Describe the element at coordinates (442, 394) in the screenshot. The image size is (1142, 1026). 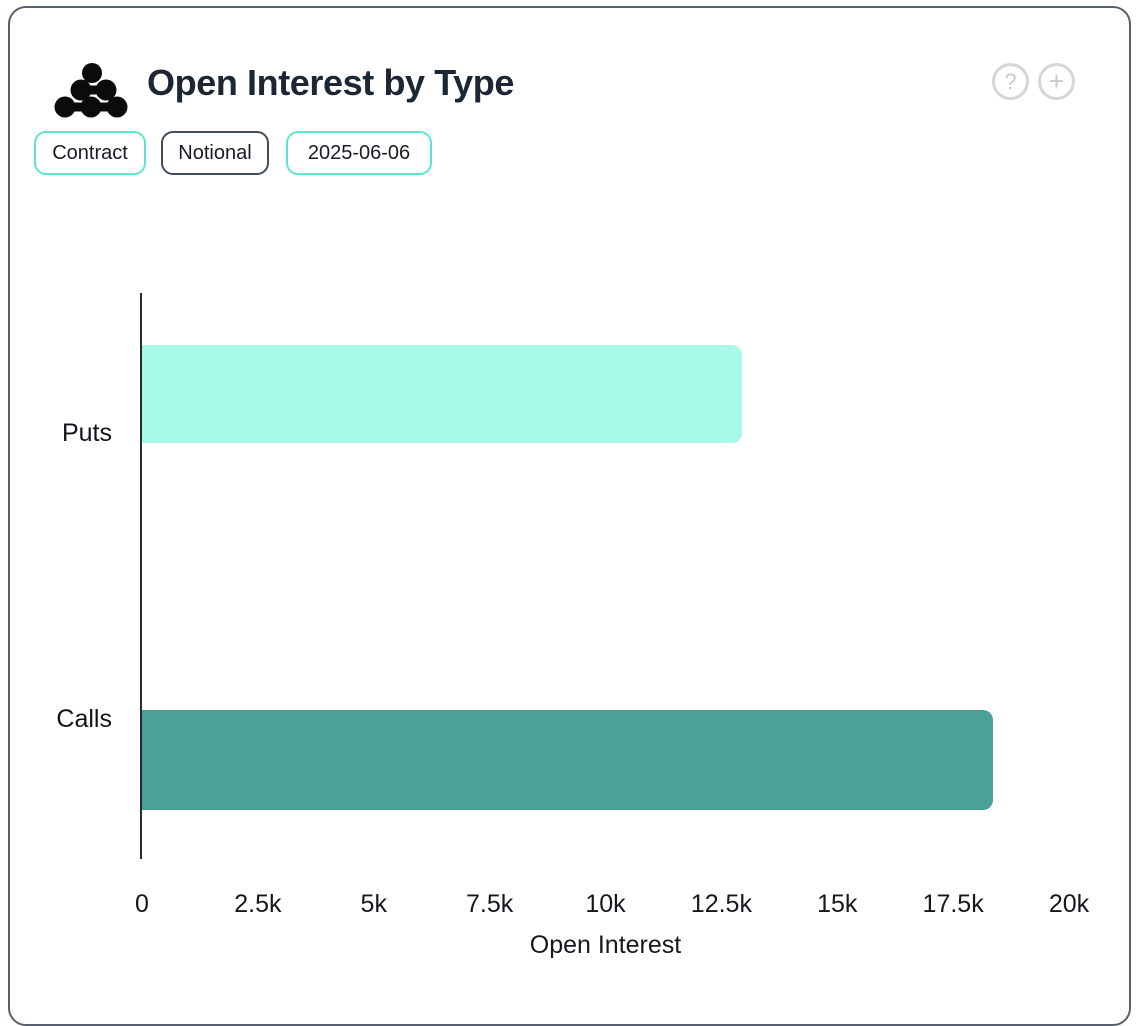
I see `bar-puts` at that location.